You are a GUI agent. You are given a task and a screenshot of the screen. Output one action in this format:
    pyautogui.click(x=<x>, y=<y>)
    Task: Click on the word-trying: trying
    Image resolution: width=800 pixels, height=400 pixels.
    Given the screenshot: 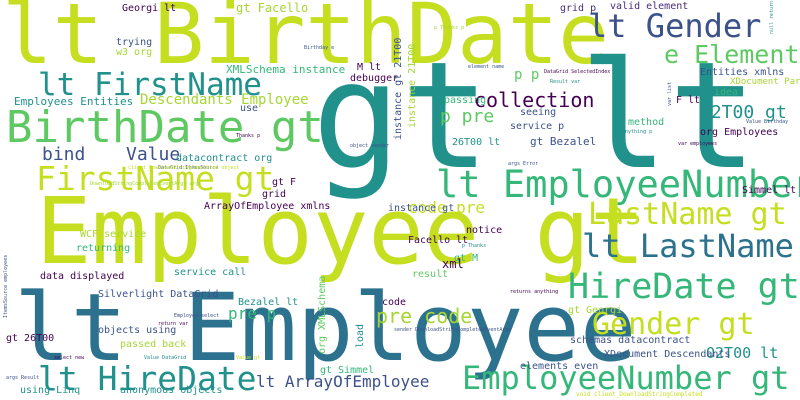 What is the action you would take?
    pyautogui.click(x=134, y=42)
    